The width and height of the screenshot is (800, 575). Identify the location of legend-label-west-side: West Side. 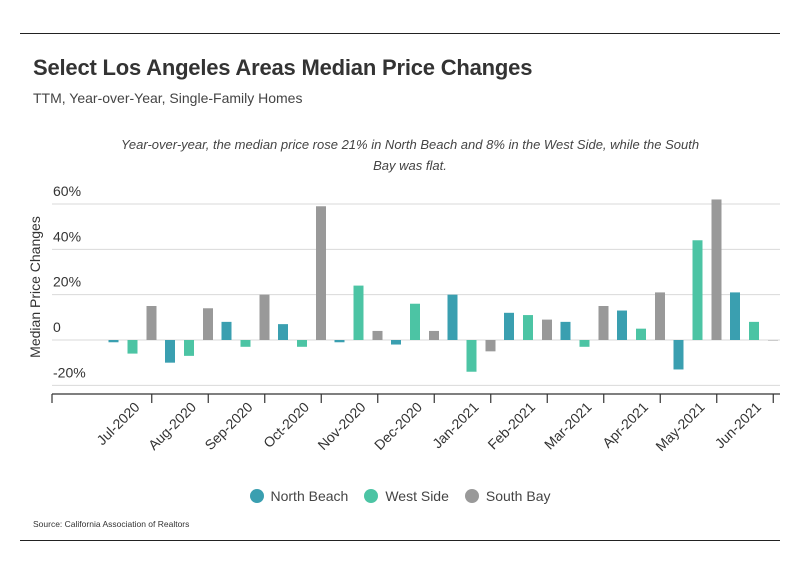
(417, 496).